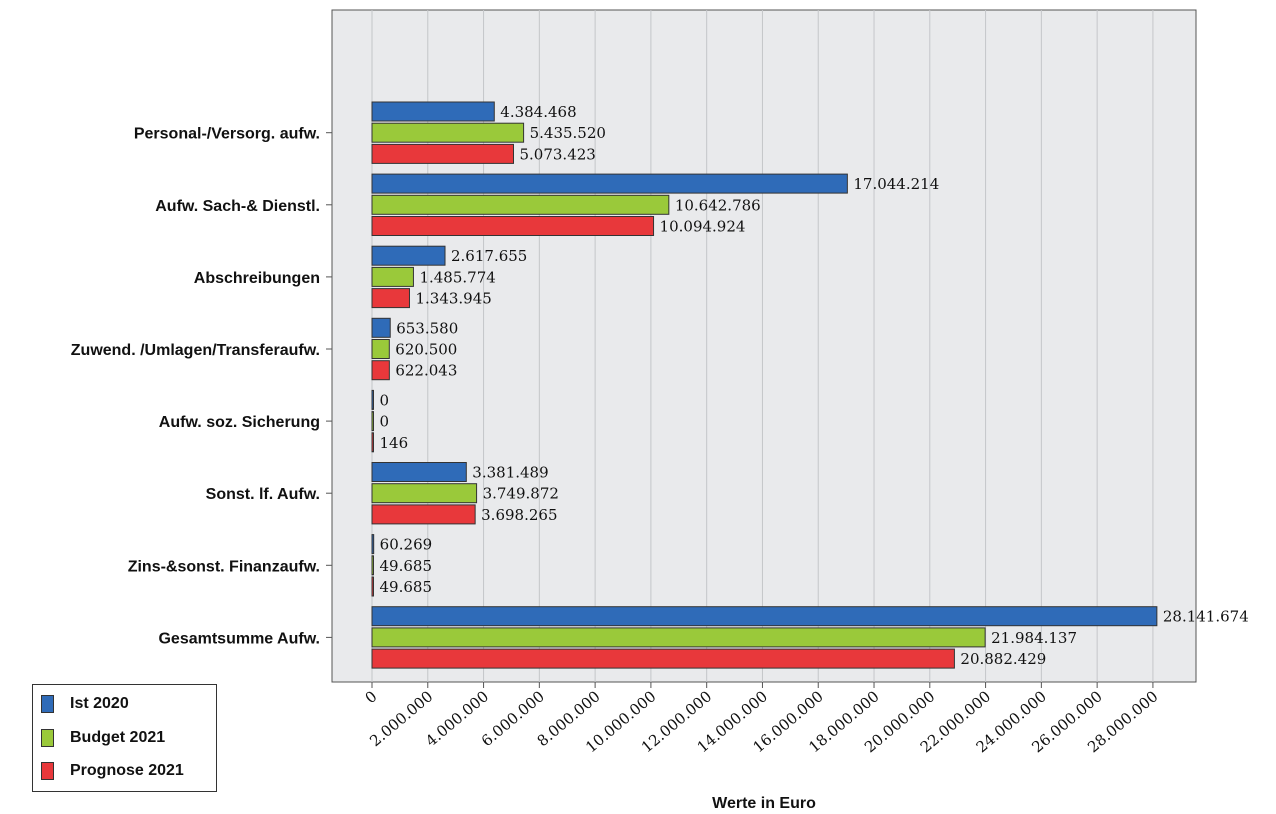  I want to click on bar-value-label: 17.044.214, so click(896, 184).